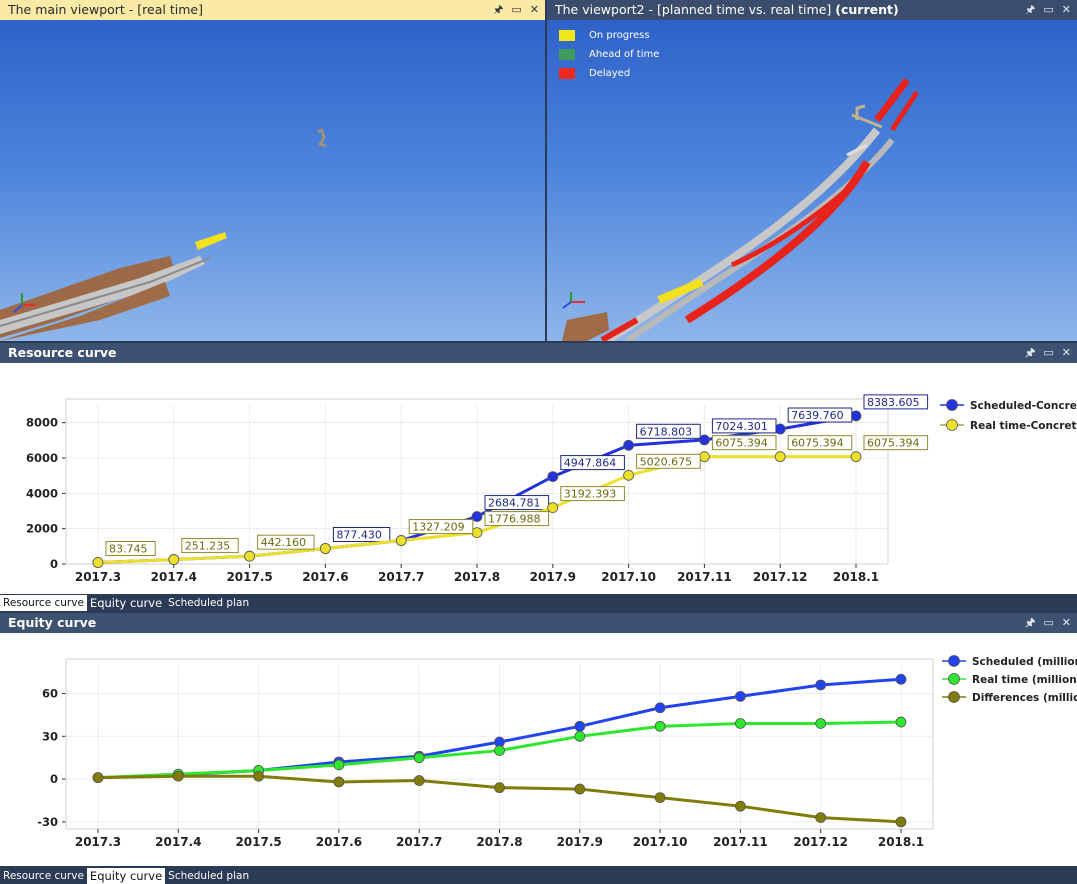 Image resolution: width=1077 pixels, height=884 pixels. What do you see at coordinates (24, 303) in the screenshot?
I see `axis-gizmo` at bounding box center [24, 303].